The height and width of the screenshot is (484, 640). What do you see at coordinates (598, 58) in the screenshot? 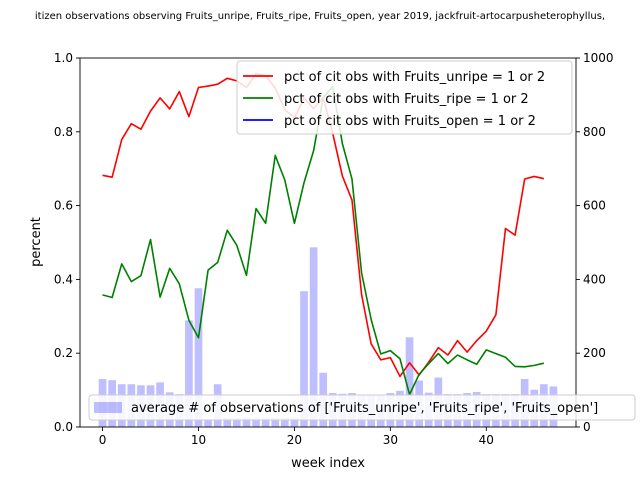
I see `y2-tick-label: 1000` at bounding box center [598, 58].